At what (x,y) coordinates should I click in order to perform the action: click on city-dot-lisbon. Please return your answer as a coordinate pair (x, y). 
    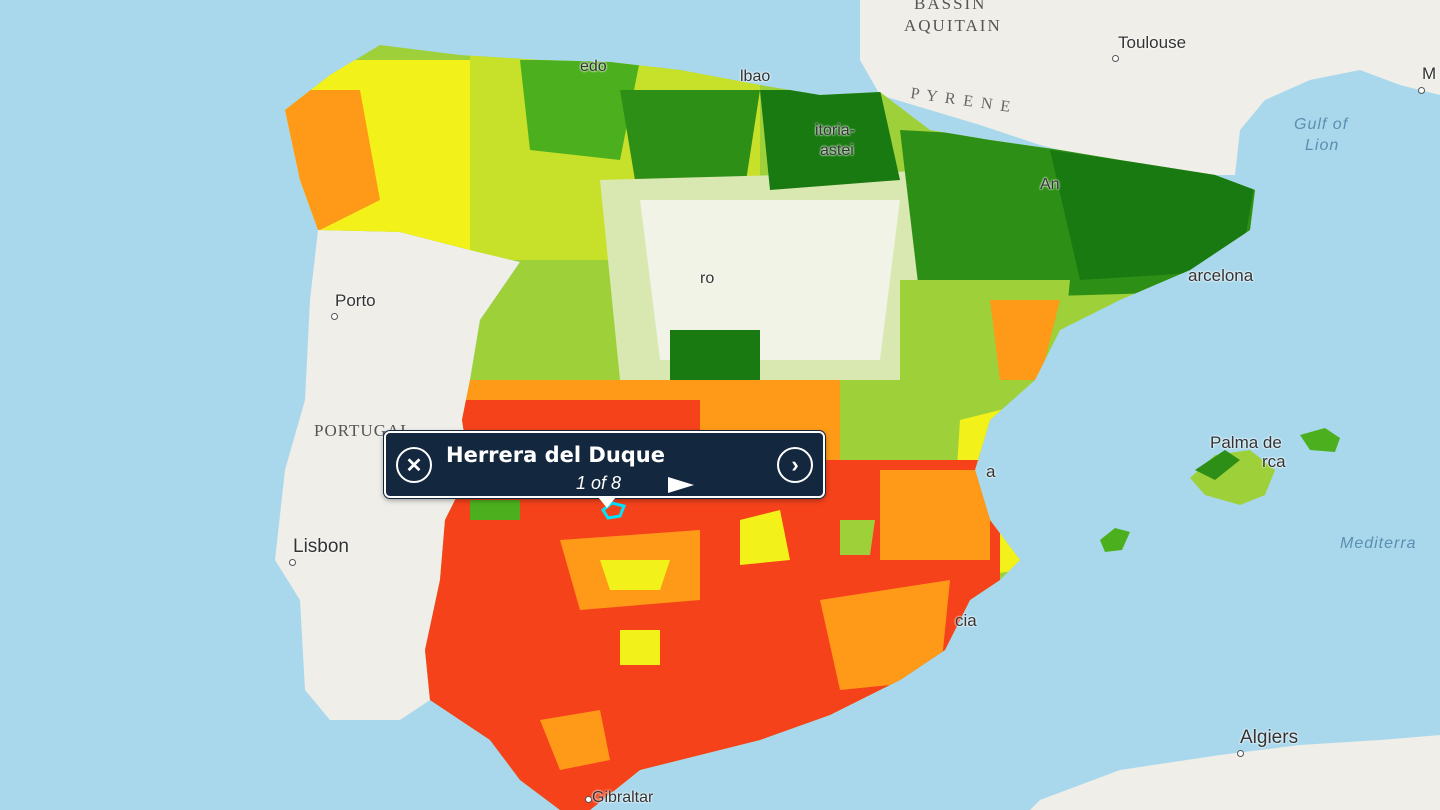
    Looking at the image, I should click on (292, 562).